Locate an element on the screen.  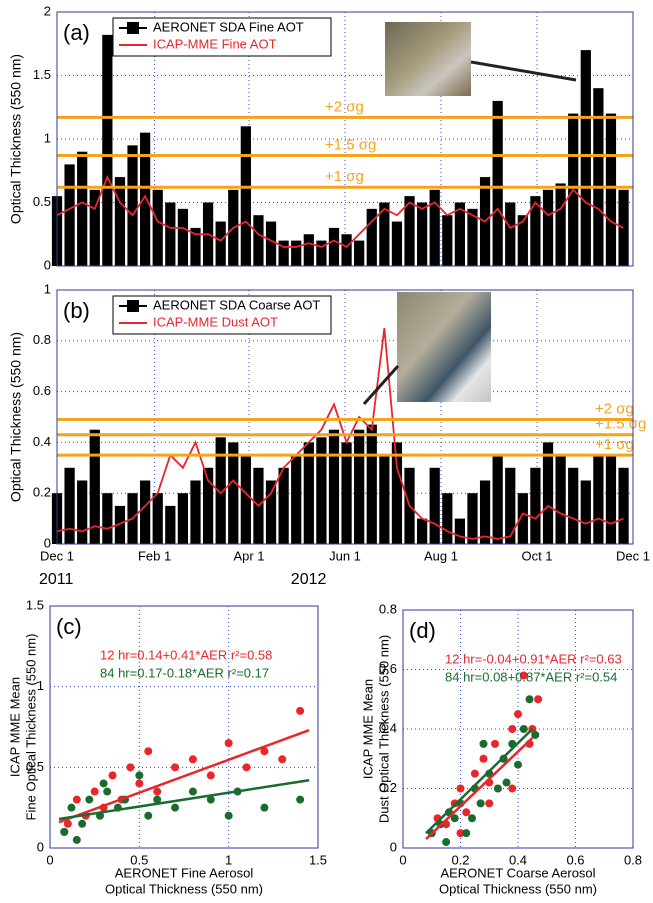
x-tick-label: Dec 1 is located at coordinates (57, 555).